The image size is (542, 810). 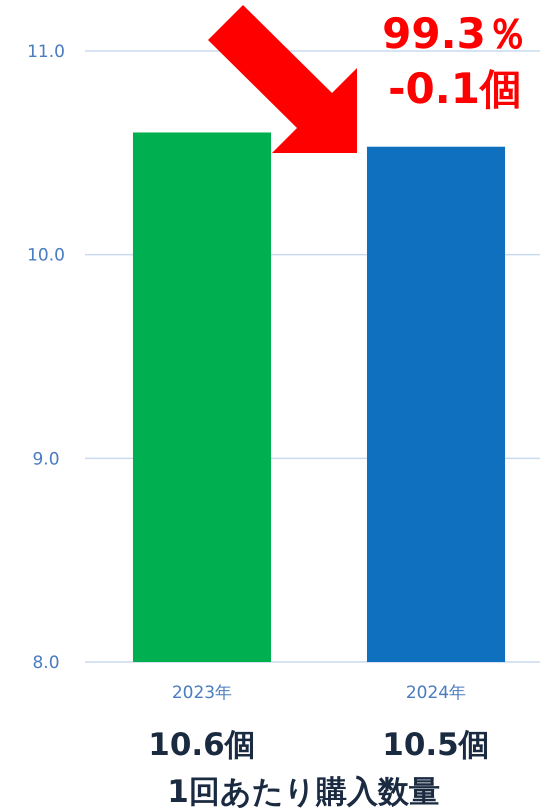 What do you see at coordinates (436, 693) in the screenshot?
I see `x-tick-label: 2024年` at bounding box center [436, 693].